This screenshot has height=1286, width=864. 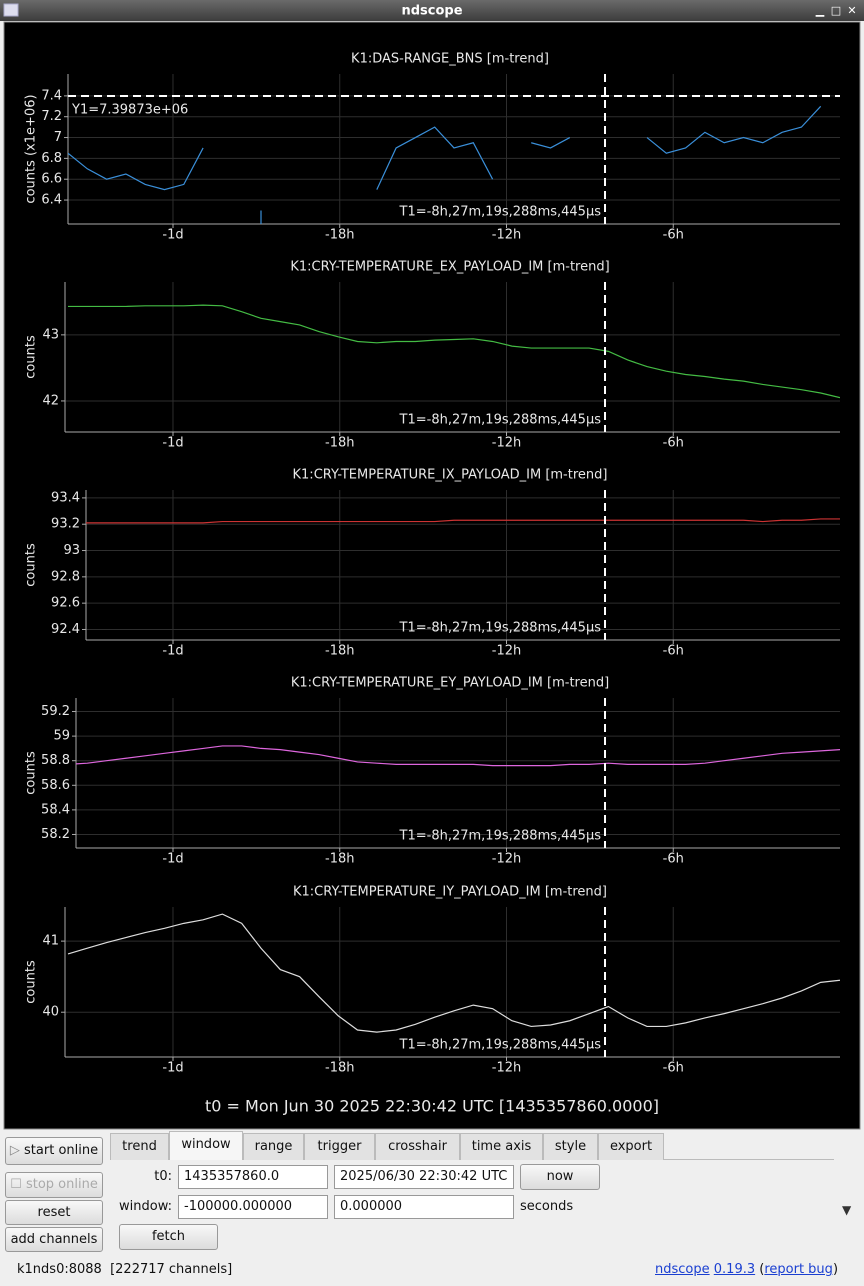 I want to click on server: k1nds0:8088, so click(x=59, y=1269).